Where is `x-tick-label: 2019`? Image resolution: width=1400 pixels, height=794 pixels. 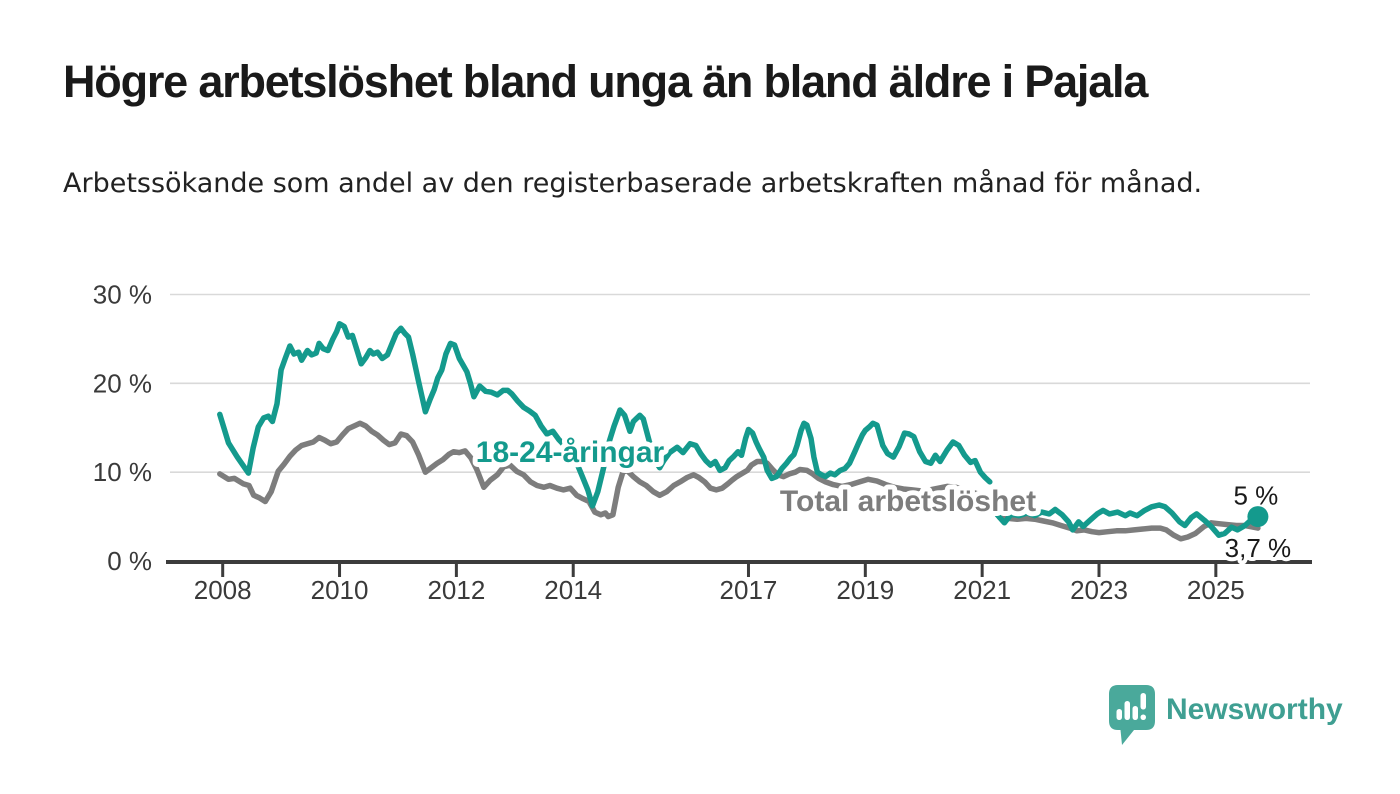 x-tick-label: 2019 is located at coordinates (865, 590).